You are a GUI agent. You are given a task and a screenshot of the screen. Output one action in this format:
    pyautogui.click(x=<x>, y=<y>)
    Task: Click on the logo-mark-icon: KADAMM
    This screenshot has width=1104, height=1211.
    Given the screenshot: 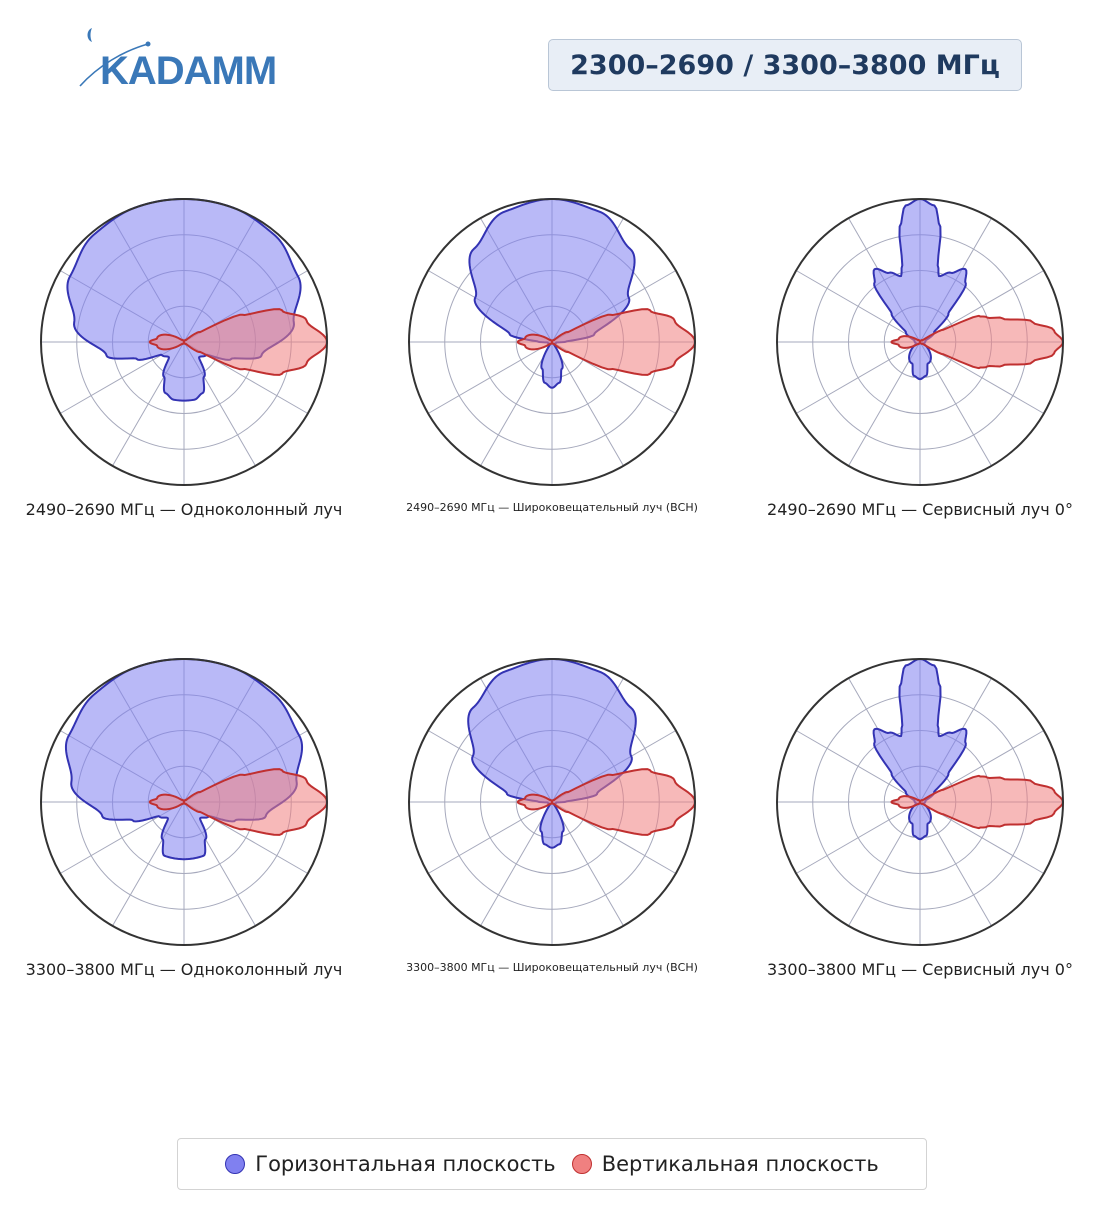 What is the action you would take?
    pyautogui.click(x=178, y=60)
    